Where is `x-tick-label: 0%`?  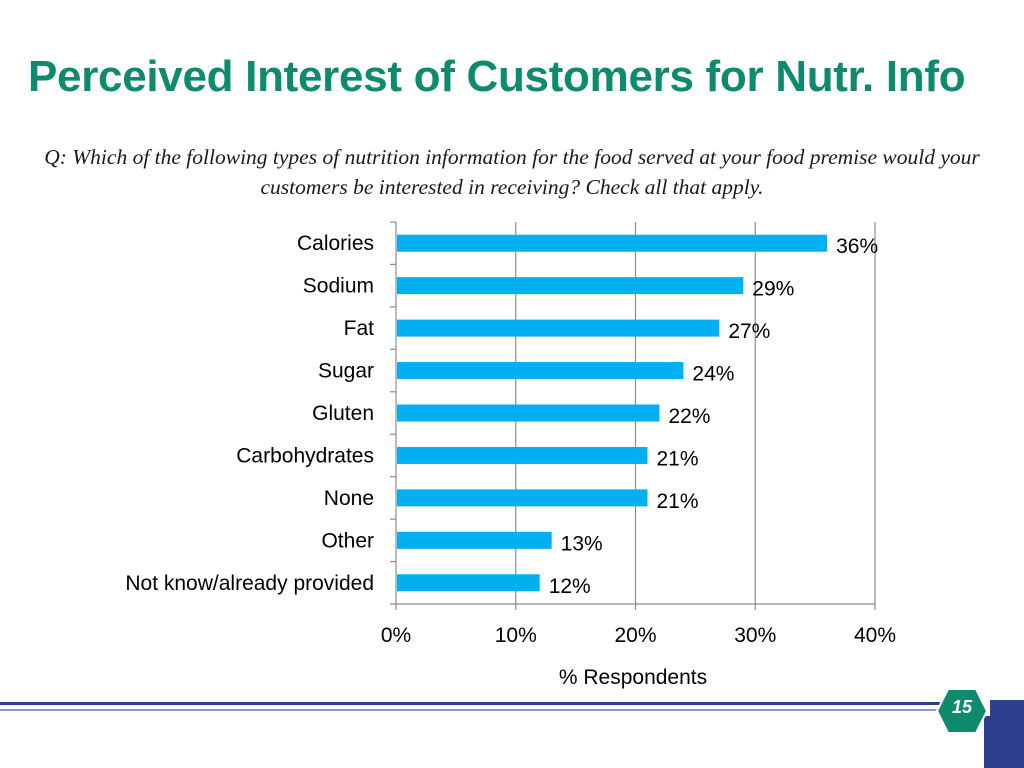 x-tick-label: 0% is located at coordinates (396, 635).